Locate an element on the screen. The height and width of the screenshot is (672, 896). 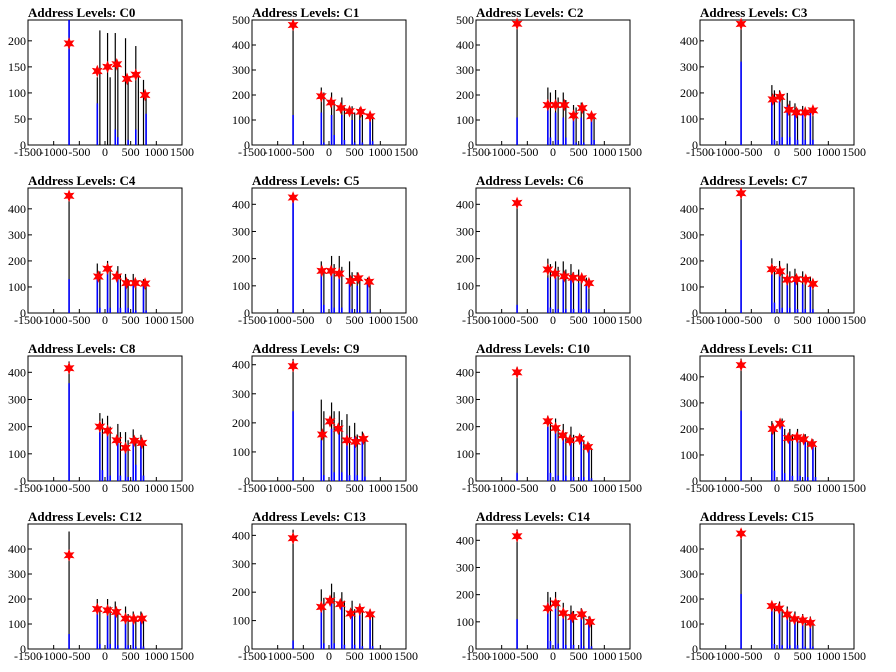
chart-title: Address Levels: C3 is located at coordinates (754, 12).